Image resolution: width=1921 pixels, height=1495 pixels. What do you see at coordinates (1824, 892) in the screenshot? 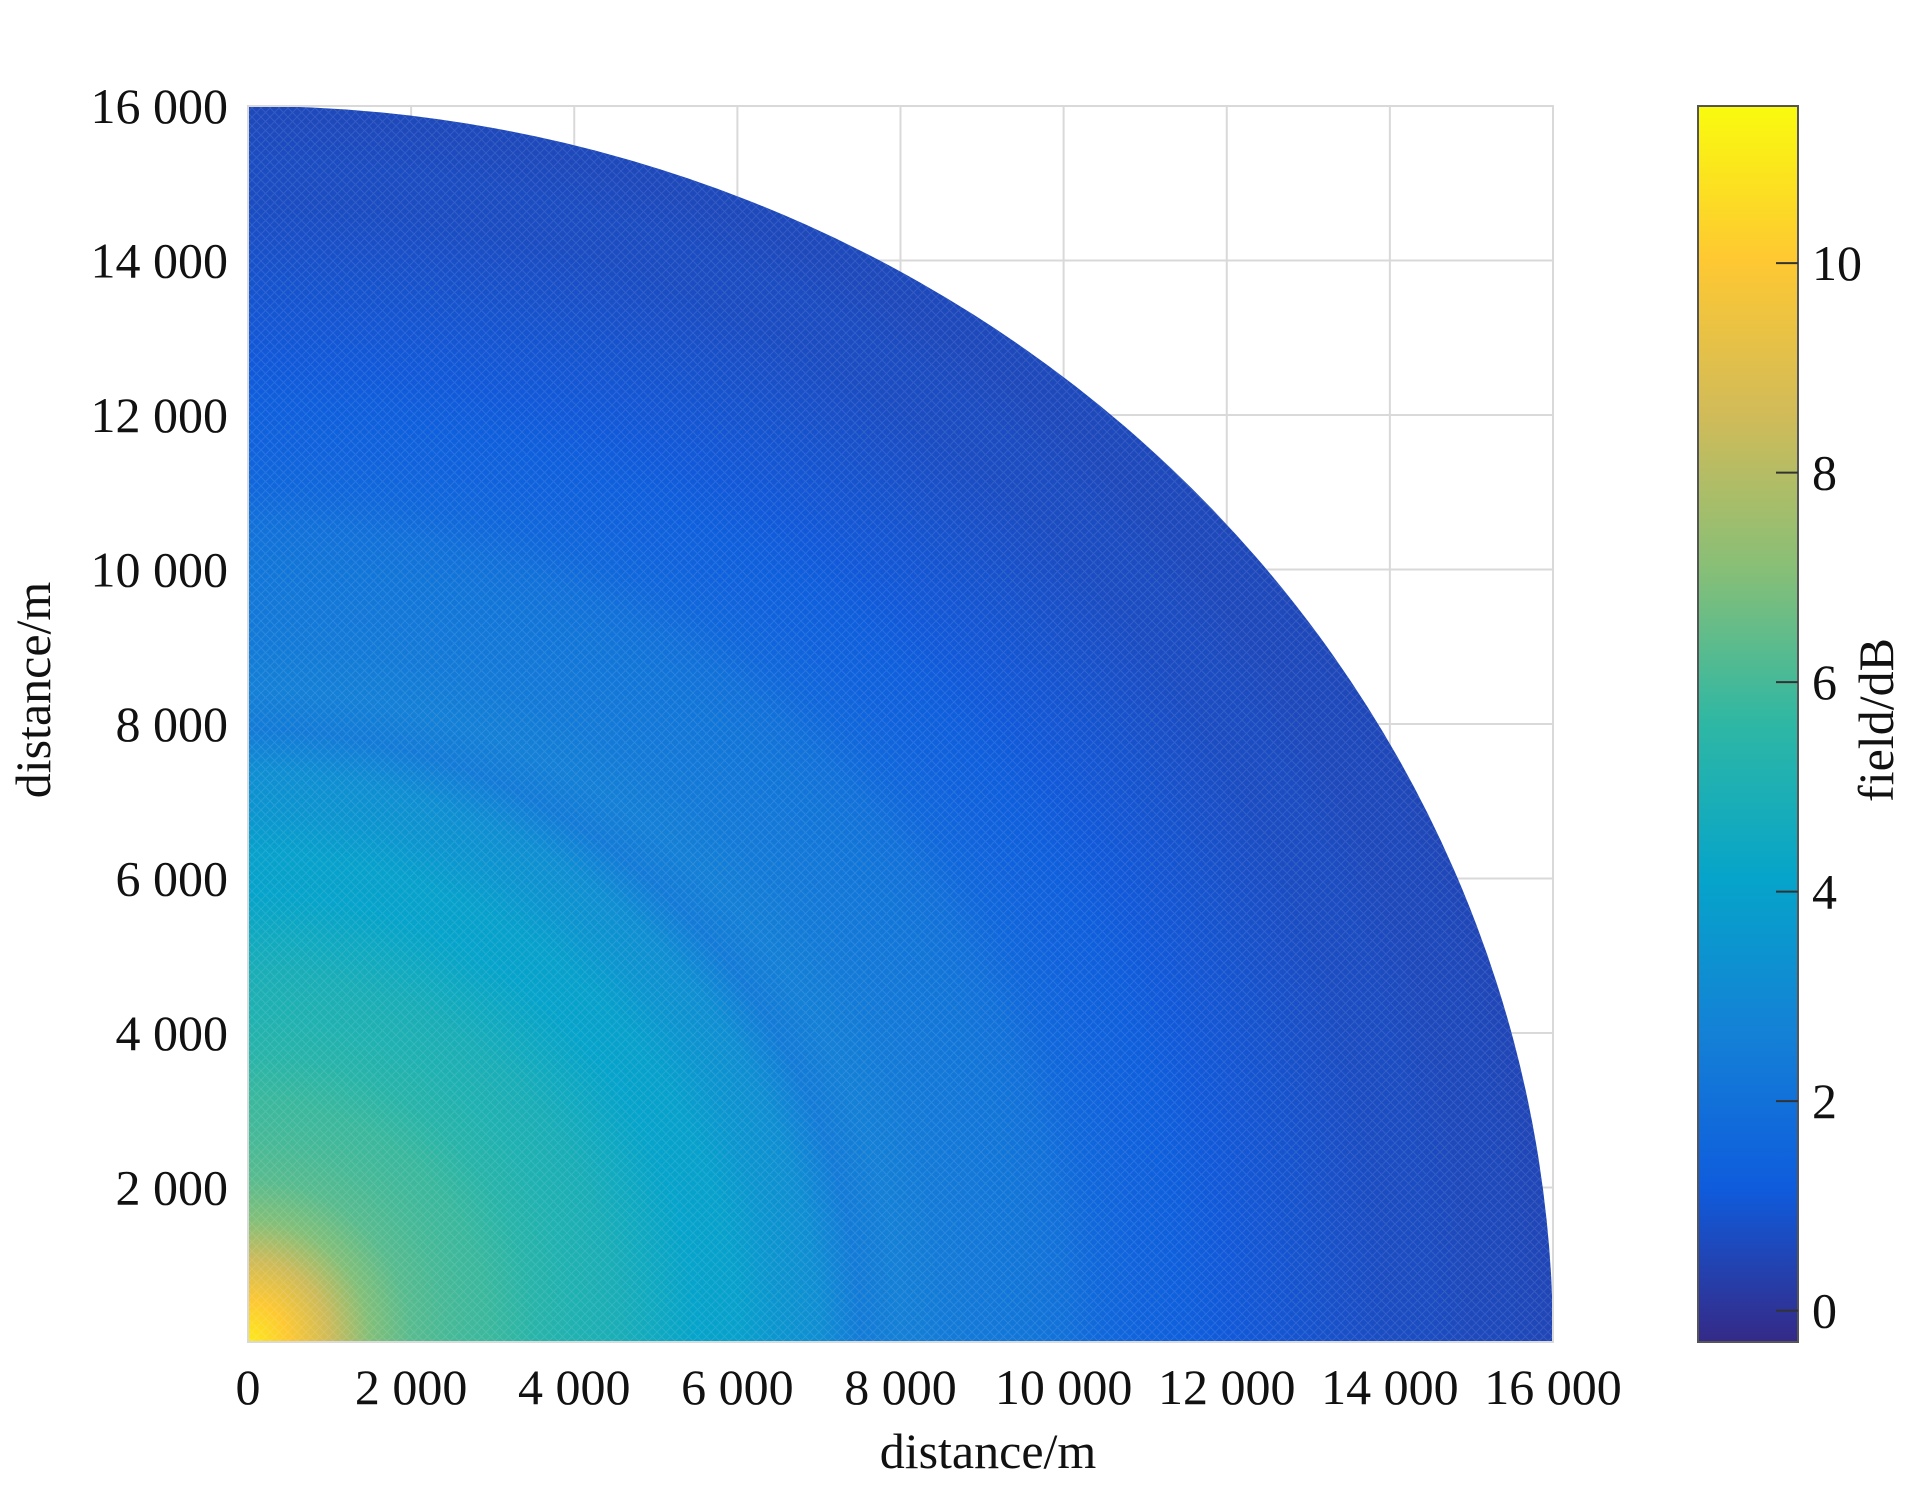
I see `colorbar-tick-label-2: 4` at bounding box center [1824, 892].